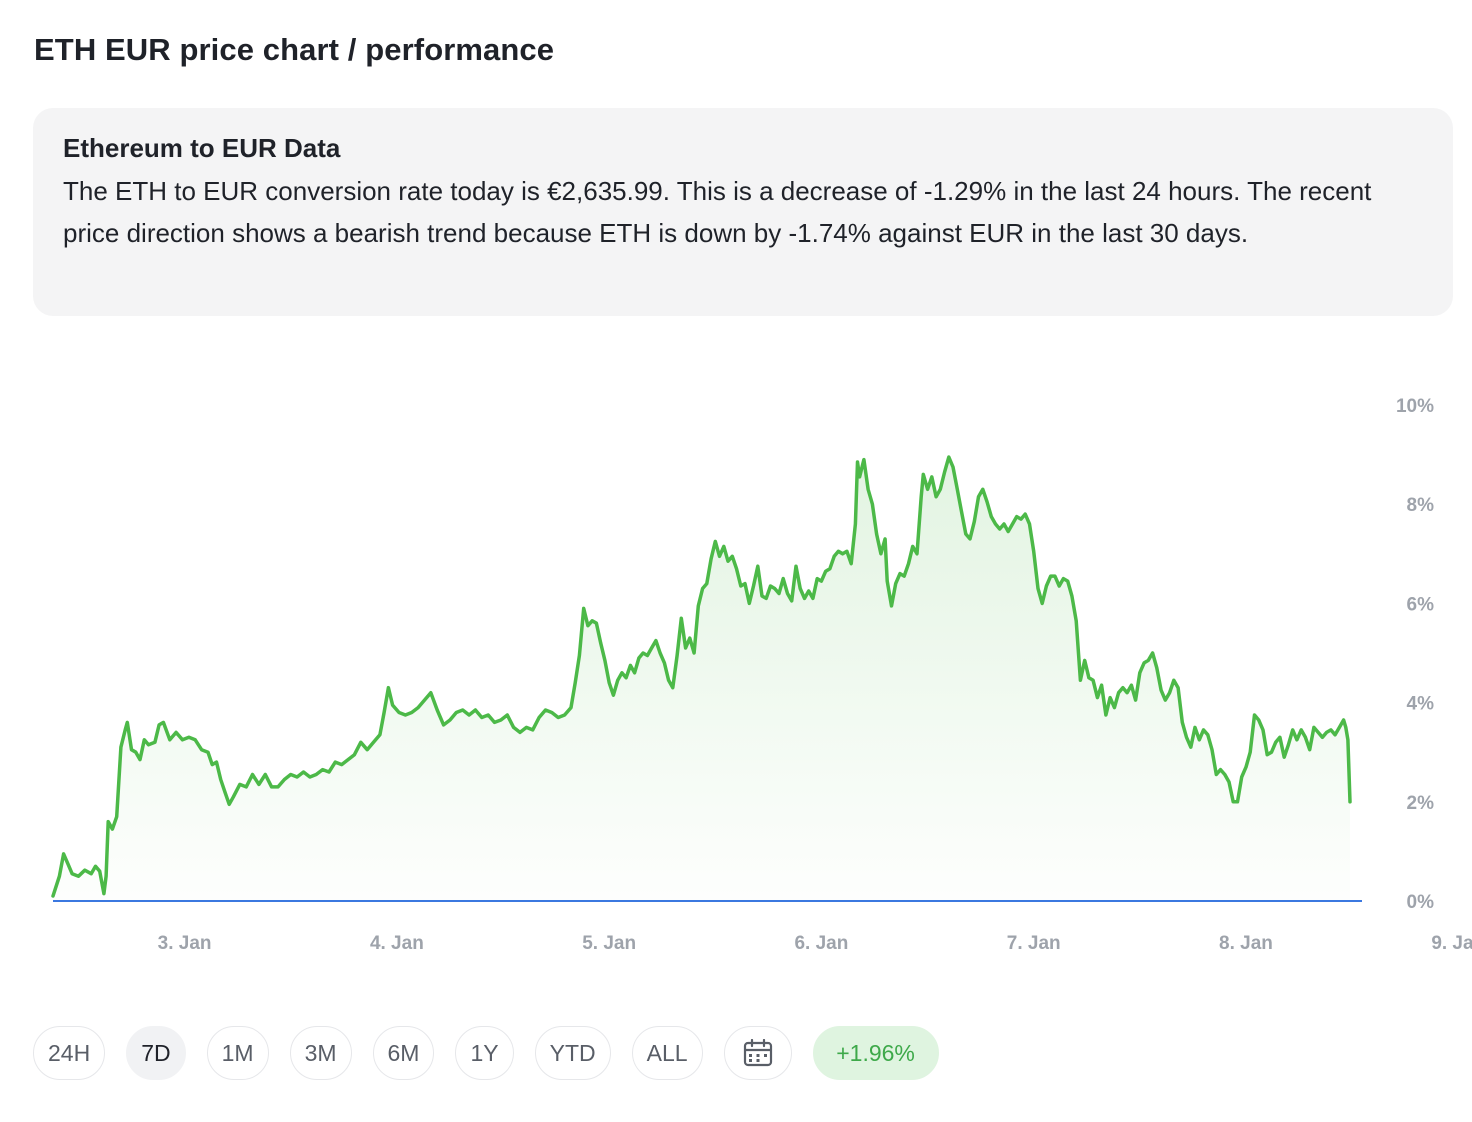  What do you see at coordinates (1415, 654) in the screenshot?
I see `y-axis: 0% 2% 4% 6% 8% 10%` at bounding box center [1415, 654].